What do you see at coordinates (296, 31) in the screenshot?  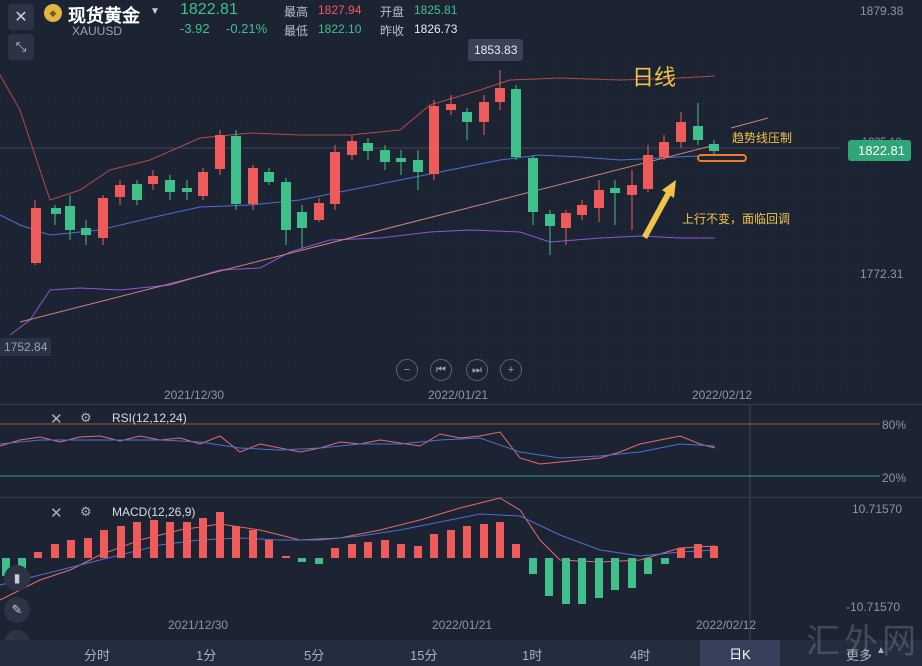 I see `low-label: 最低` at bounding box center [296, 31].